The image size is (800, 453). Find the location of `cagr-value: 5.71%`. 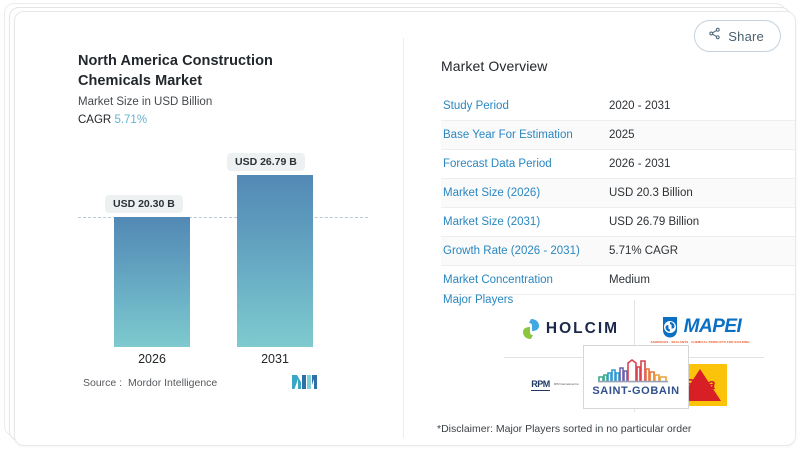

cagr-value: 5.71% is located at coordinates (131, 120).